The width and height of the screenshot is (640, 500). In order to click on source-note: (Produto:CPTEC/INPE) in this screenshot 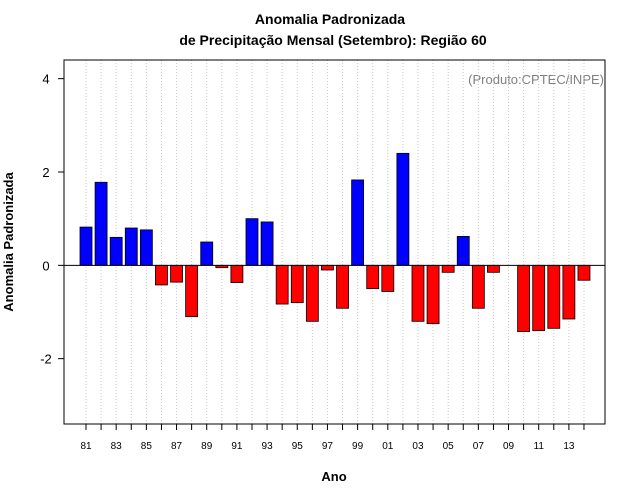, I will do `click(536, 79)`.